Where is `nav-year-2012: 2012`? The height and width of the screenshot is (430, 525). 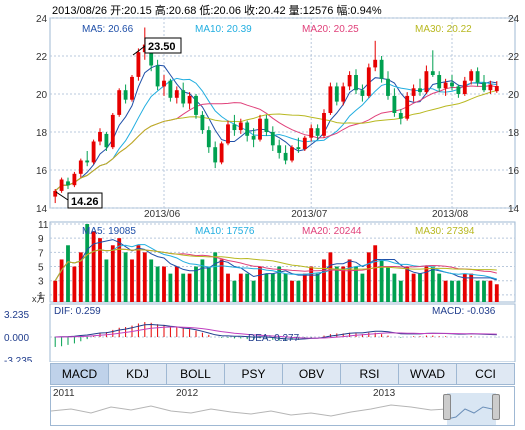 nav-year-2012: 2012 is located at coordinates (187, 393).